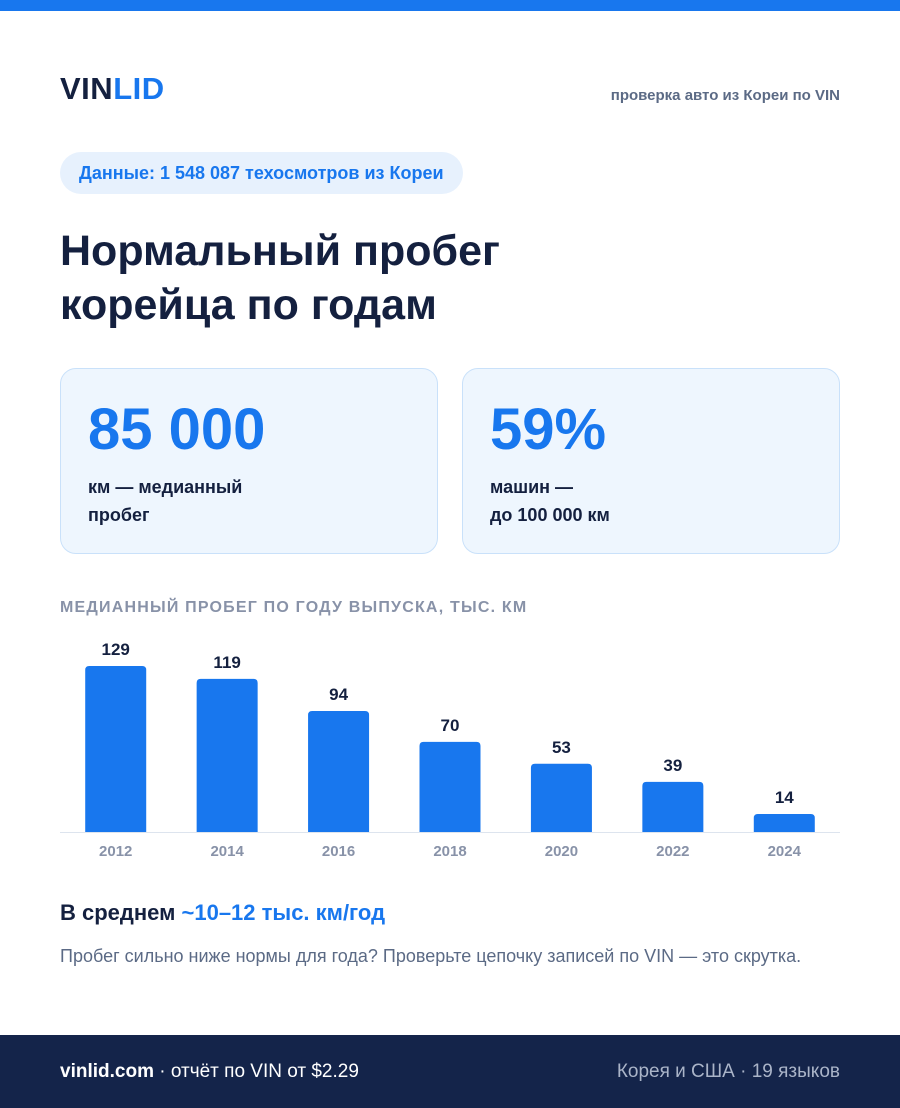 This screenshot has width=900, height=1108. What do you see at coordinates (261, 173) in the screenshot?
I see `data-source-badge: Данные: 1 548 087 техосмотров из Кореи` at bounding box center [261, 173].